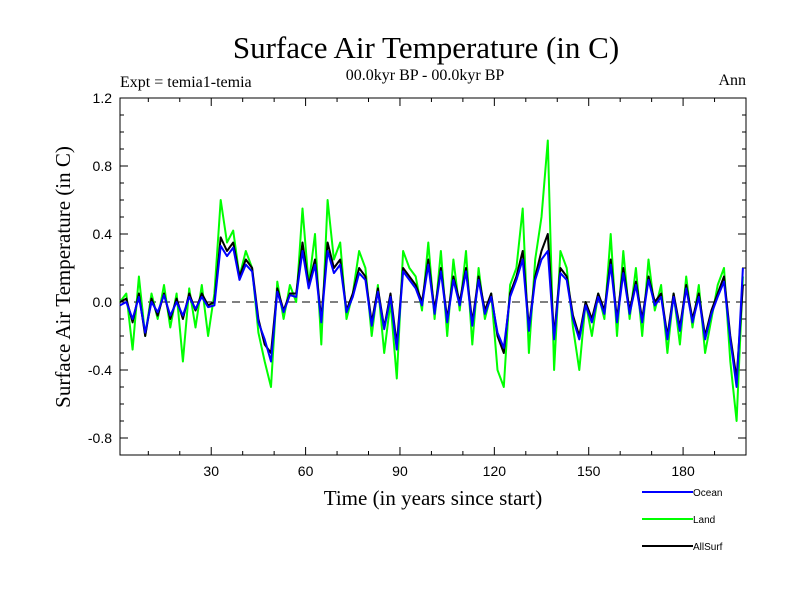 The height and width of the screenshot is (600, 800). I want to click on y-tick-label: -0.4, so click(100, 370).